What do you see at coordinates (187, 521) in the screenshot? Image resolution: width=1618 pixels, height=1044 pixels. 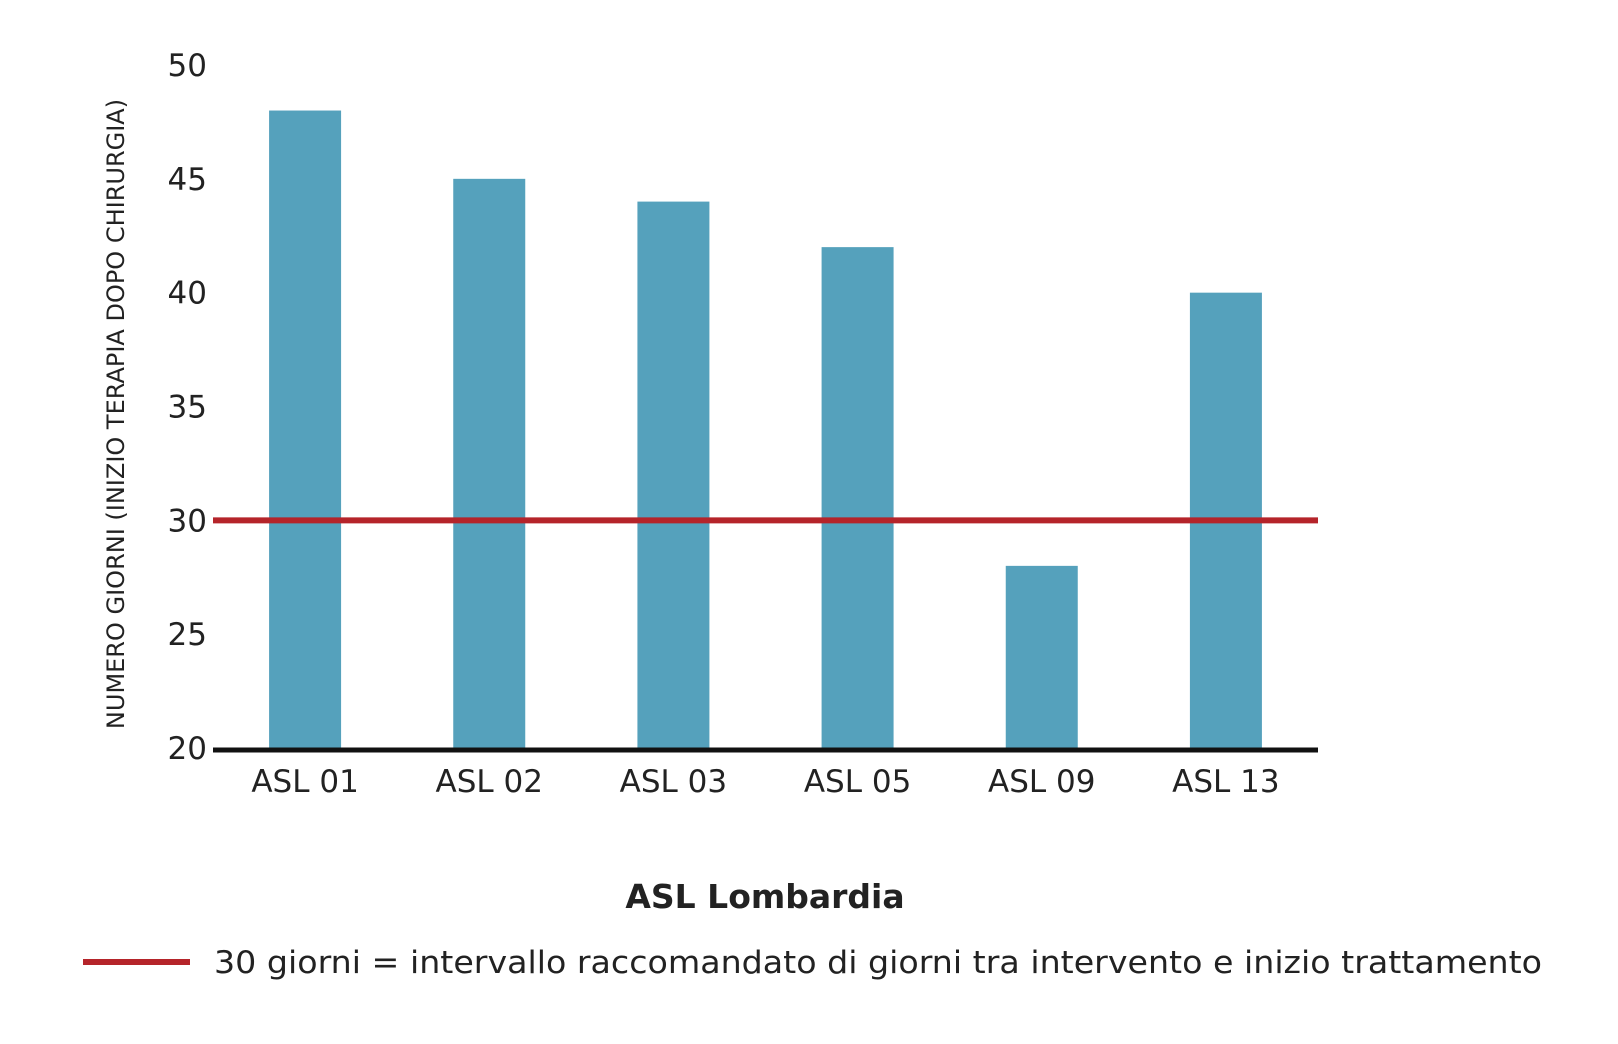 I see `y-tick-label: 30` at bounding box center [187, 521].